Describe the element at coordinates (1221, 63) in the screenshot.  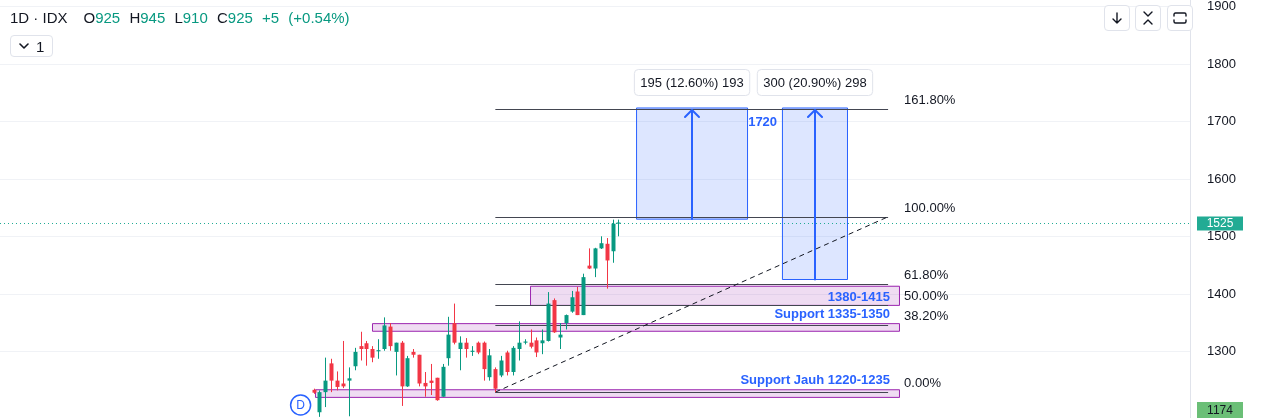
I see `y-tick-label: 1800` at that location.